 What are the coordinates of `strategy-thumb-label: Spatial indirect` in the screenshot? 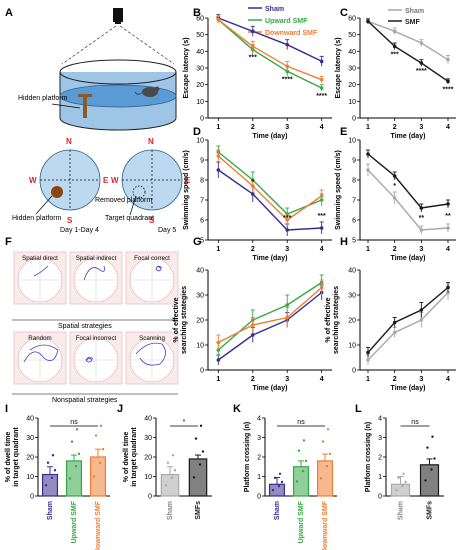 It's located at (96, 258).